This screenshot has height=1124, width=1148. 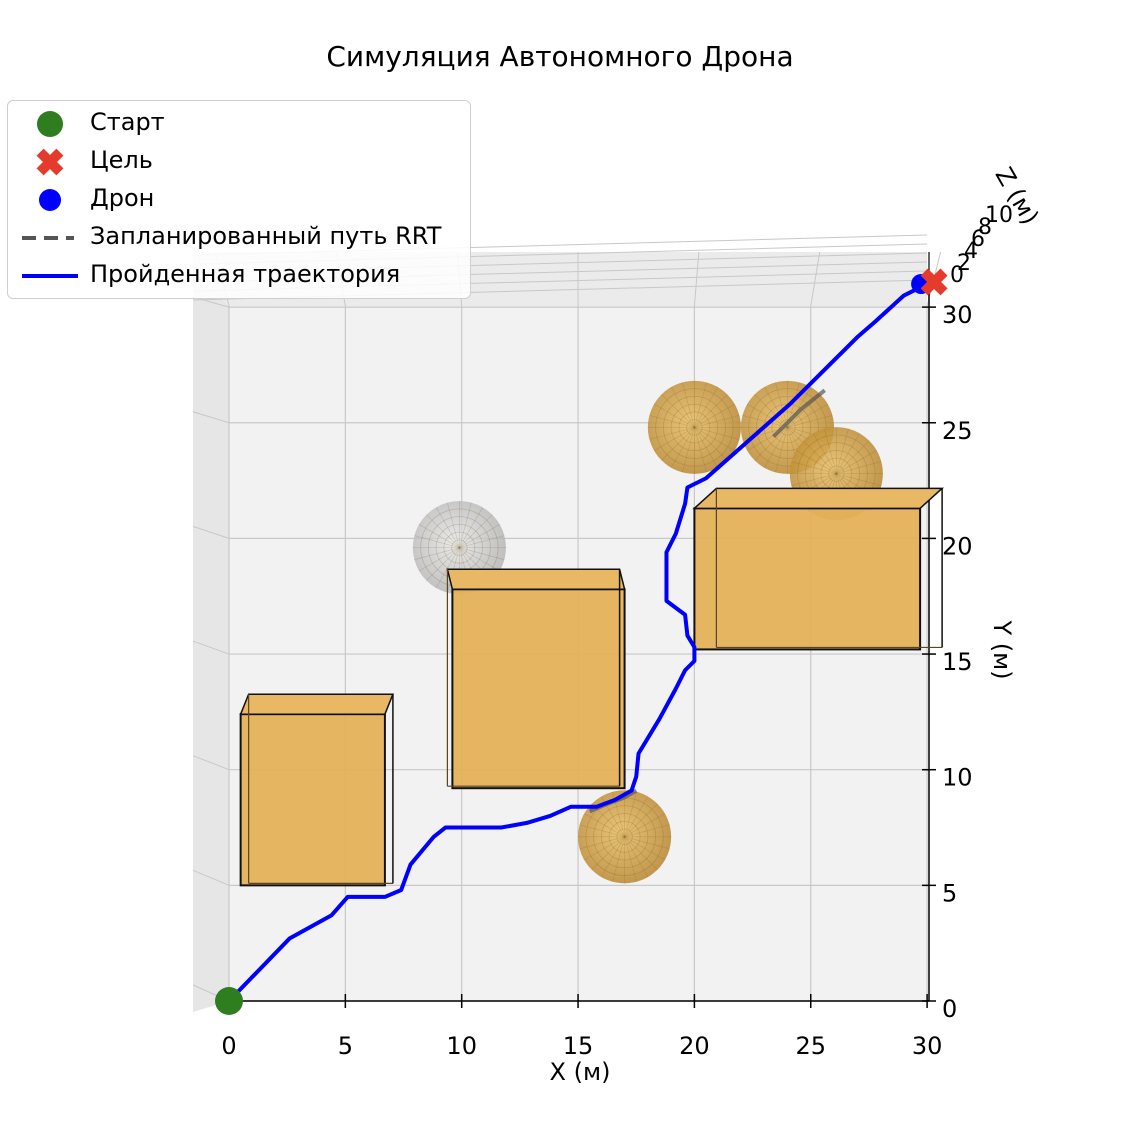 What do you see at coordinates (345, 1046) in the screenshot?
I see `x-tick-label: 5` at bounding box center [345, 1046].